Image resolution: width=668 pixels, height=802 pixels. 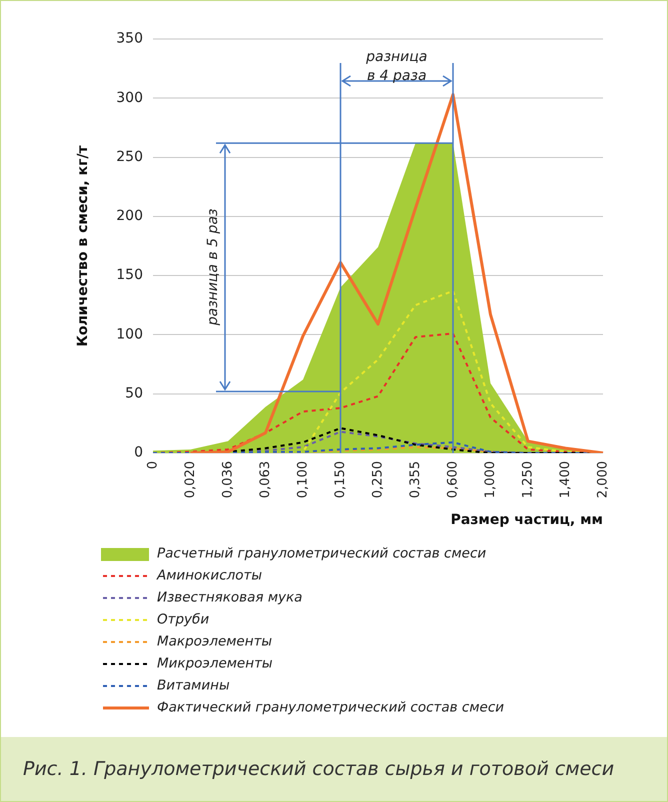 What do you see at coordinates (452, 479) in the screenshot?
I see `x-tick-label: 0,600` at bounding box center [452, 479].